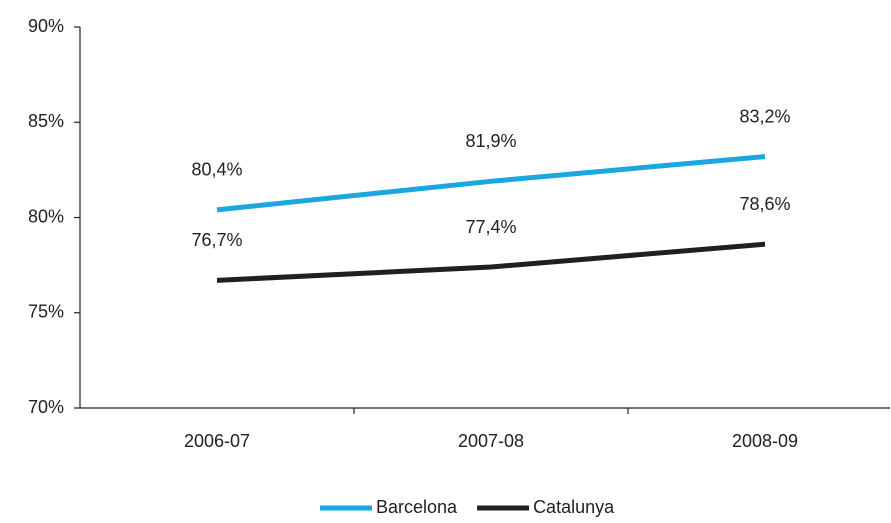 The height and width of the screenshot is (523, 891). What do you see at coordinates (490, 141) in the screenshot?
I see `data-label: 81,9%` at bounding box center [490, 141].